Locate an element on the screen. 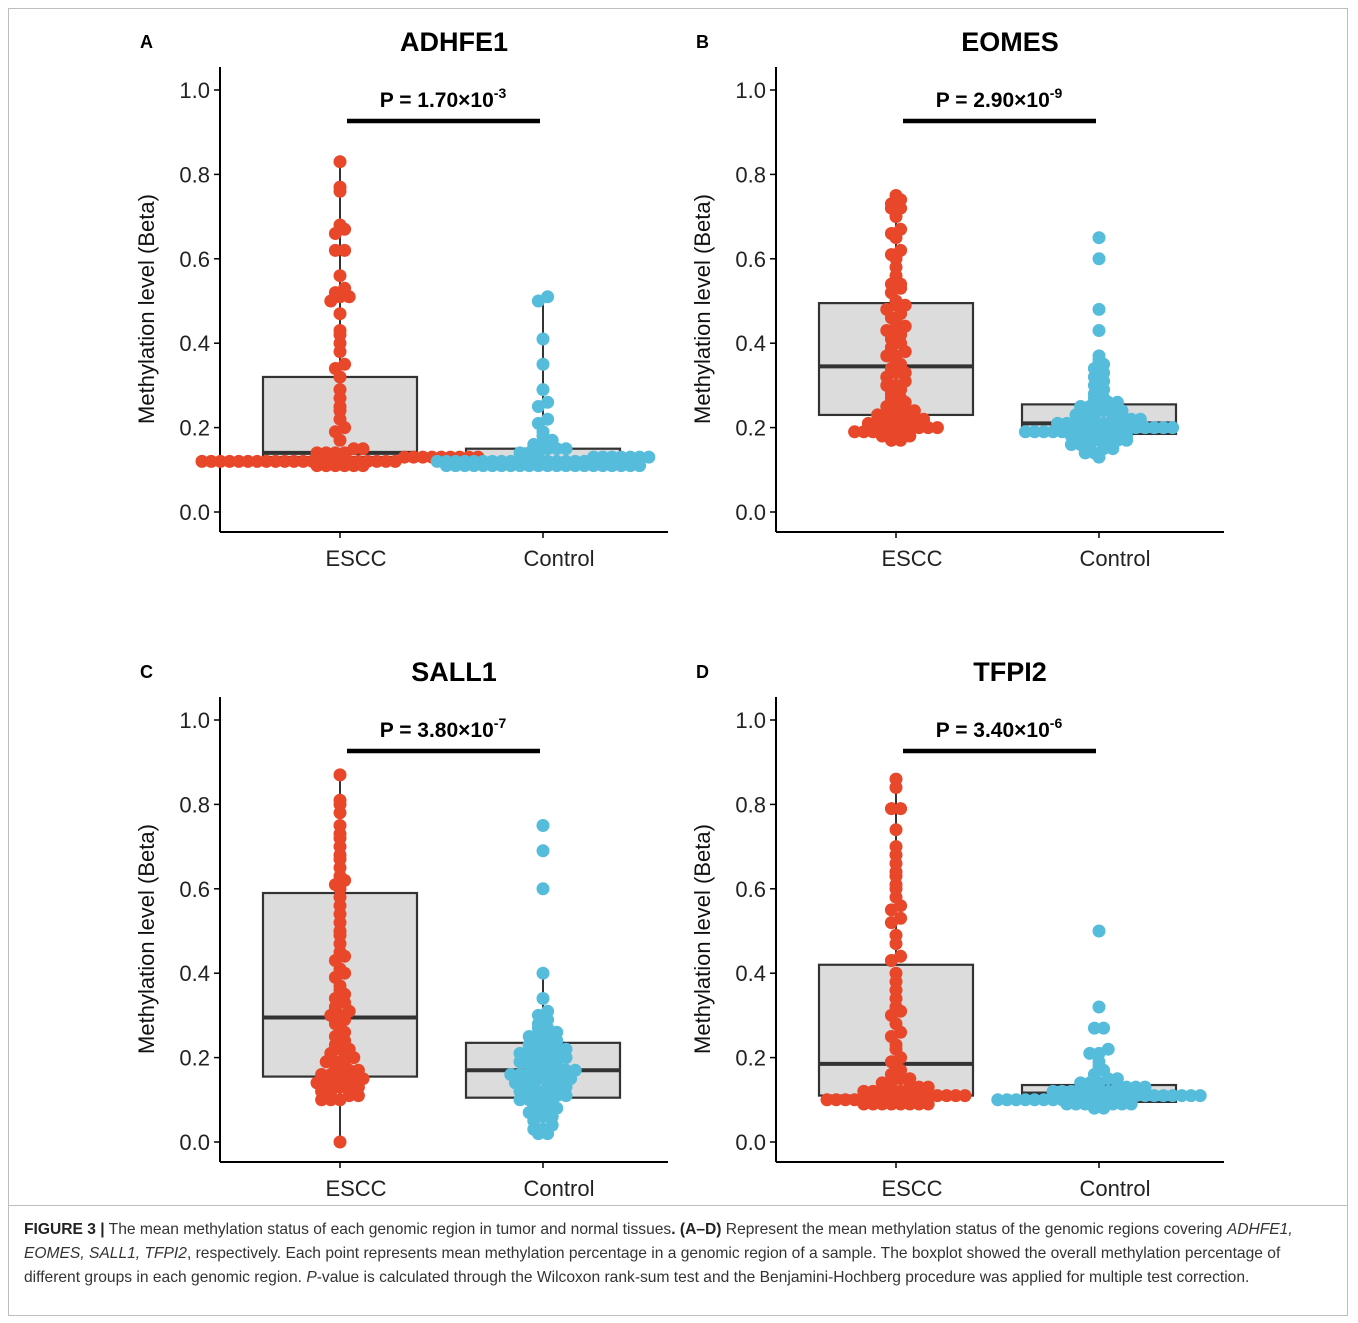 This screenshot has width=1358, height=1323. y-tick-label: 0.6 is located at coordinates (750, 259).